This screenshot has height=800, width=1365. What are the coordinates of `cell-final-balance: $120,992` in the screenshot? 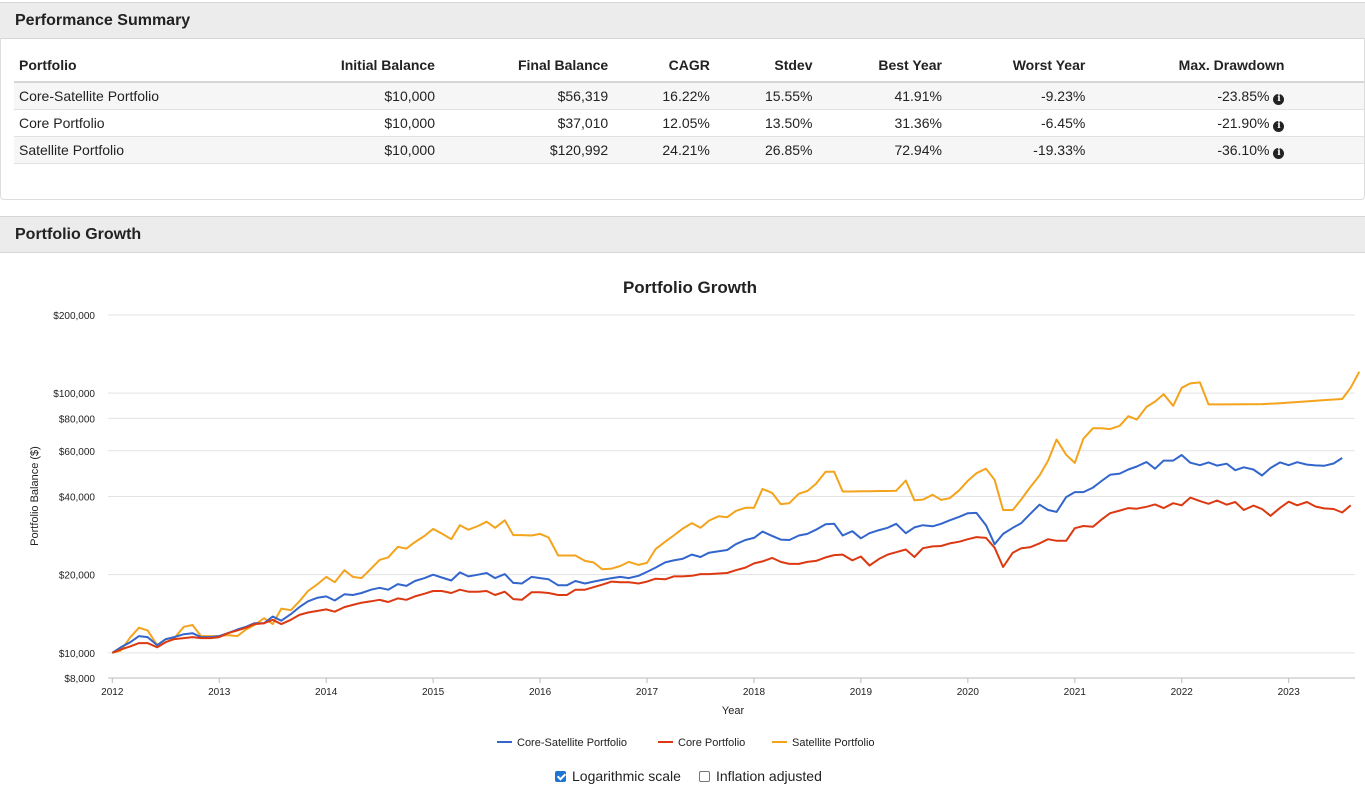 It's located at (521, 150).